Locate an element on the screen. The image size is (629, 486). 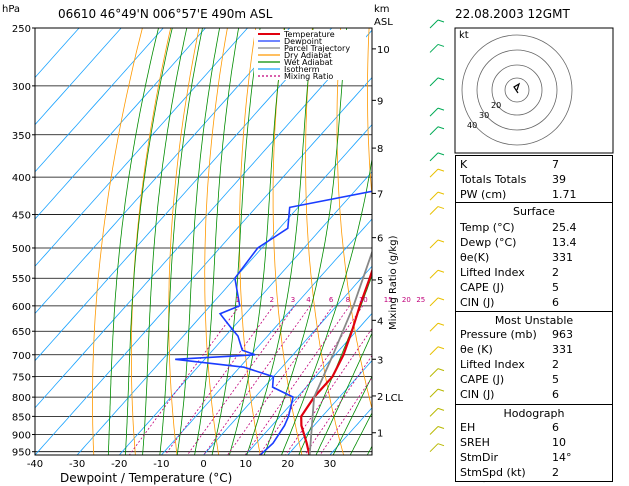
hodograph-ring-label: 40 is located at coordinates (472, 125).